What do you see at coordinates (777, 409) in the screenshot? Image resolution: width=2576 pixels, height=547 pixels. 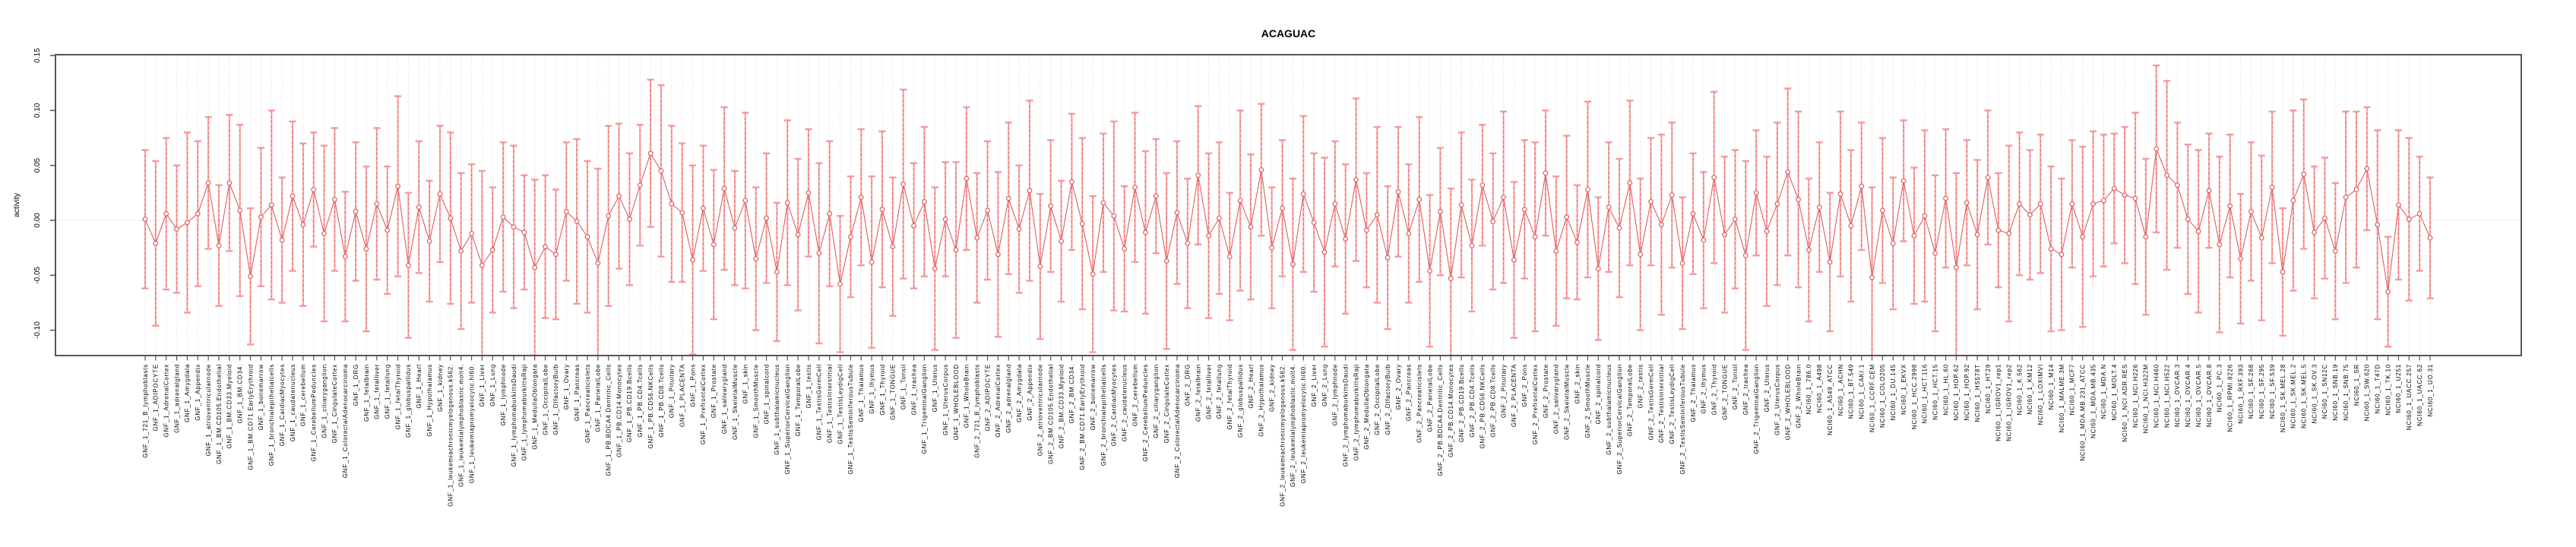 I see `x-tick-label: GNF_1_subthalamicnucleus` at bounding box center [777, 409].